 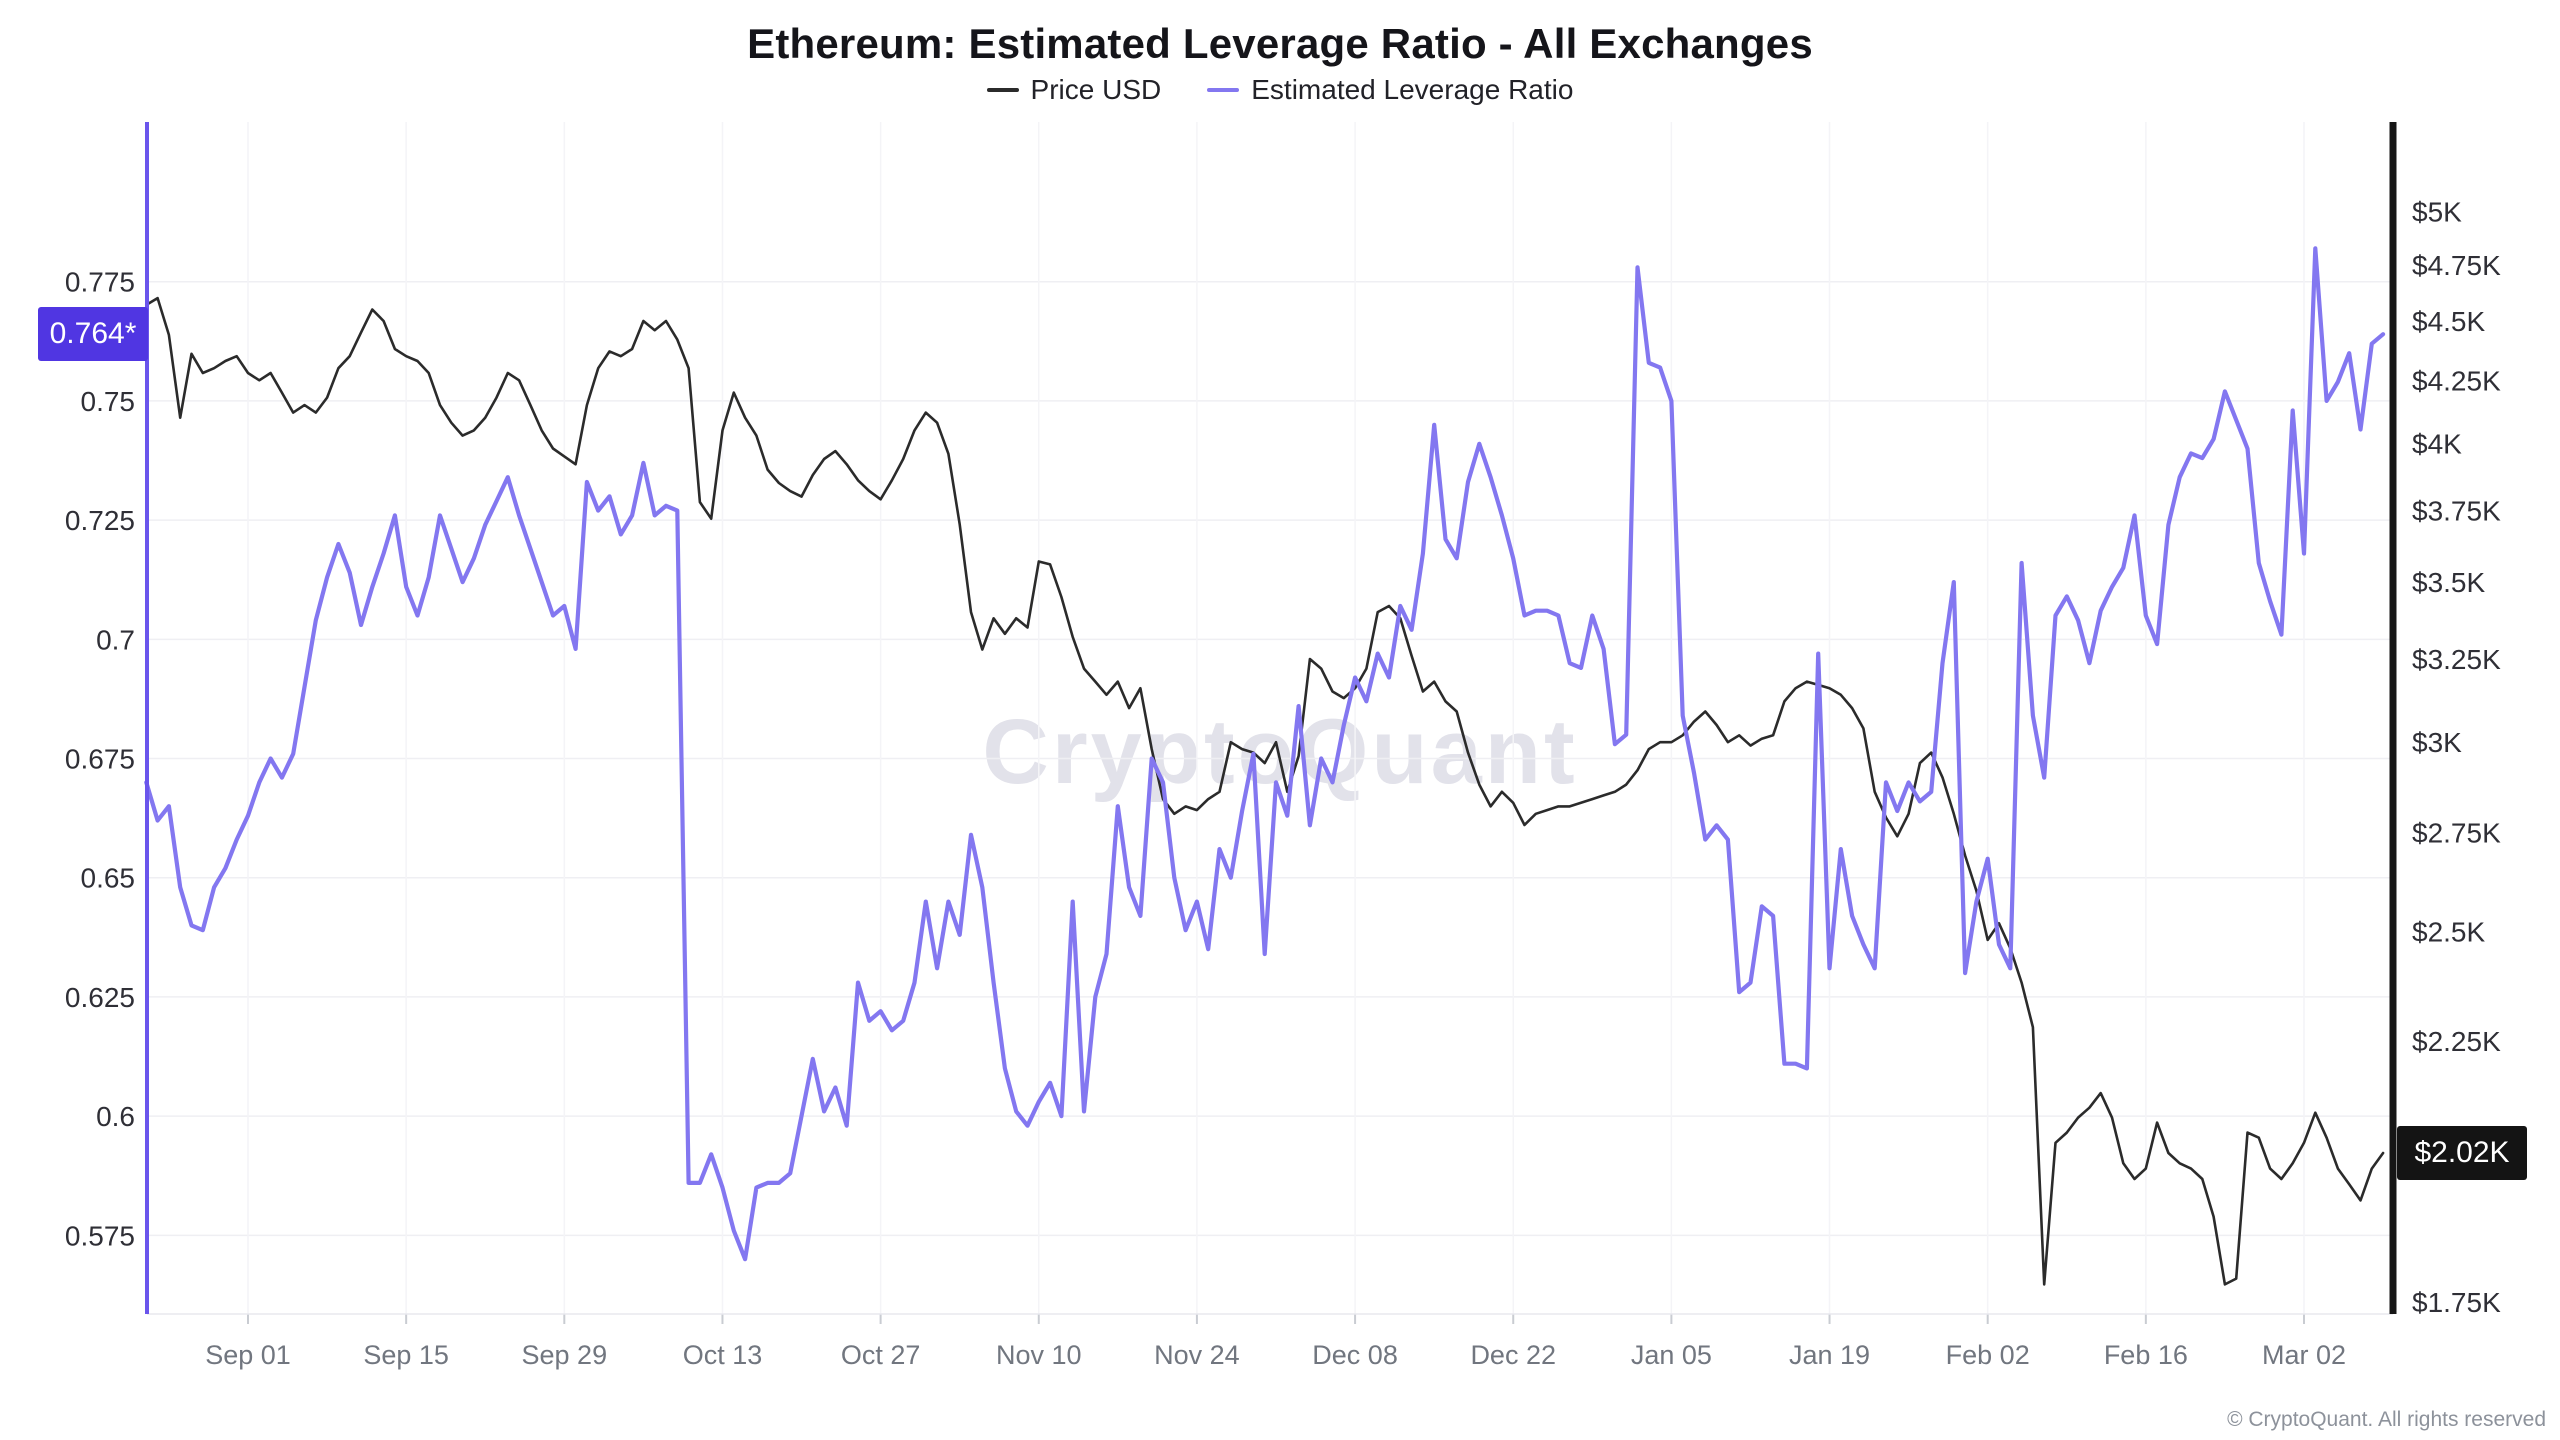 What do you see at coordinates (100, 520) in the screenshot?
I see `left-axis-tick-label: 0.725` at bounding box center [100, 520].